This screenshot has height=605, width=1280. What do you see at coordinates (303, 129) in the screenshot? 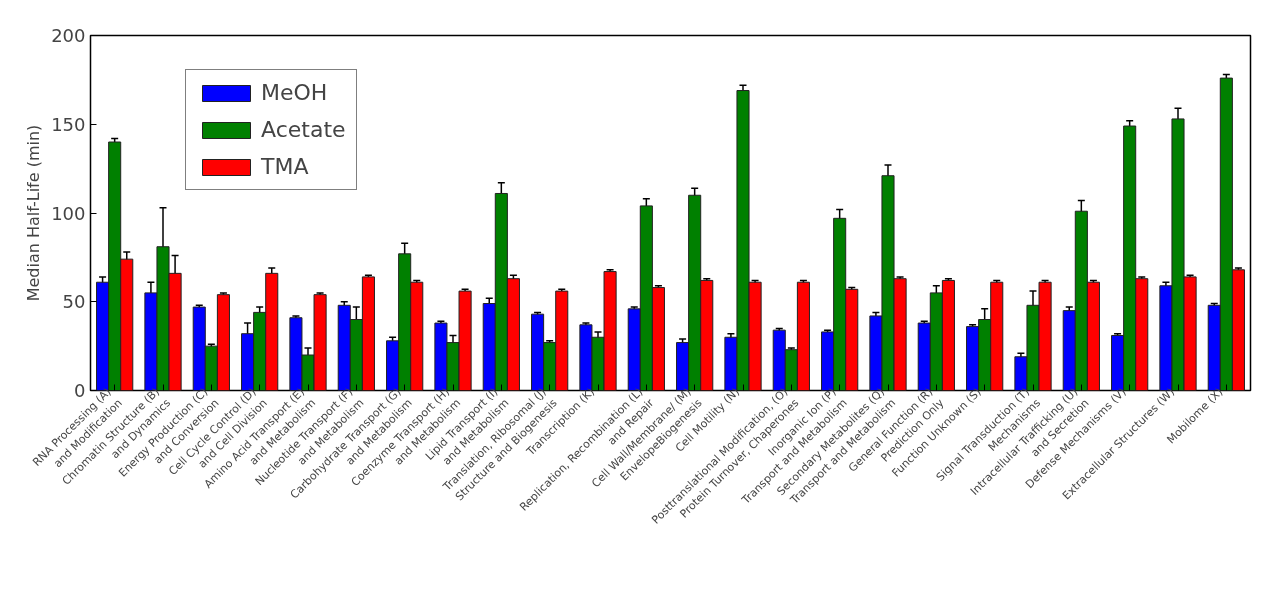
I see `legend-label: Acetate` at bounding box center [303, 129].